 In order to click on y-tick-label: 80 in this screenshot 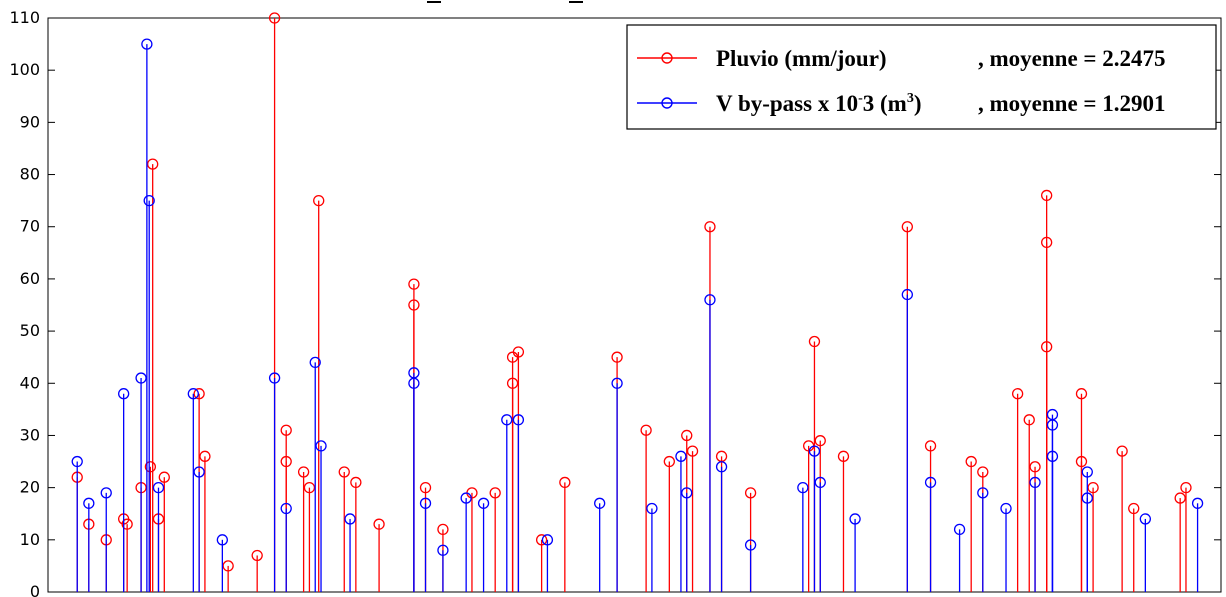, I will do `click(30, 174)`.